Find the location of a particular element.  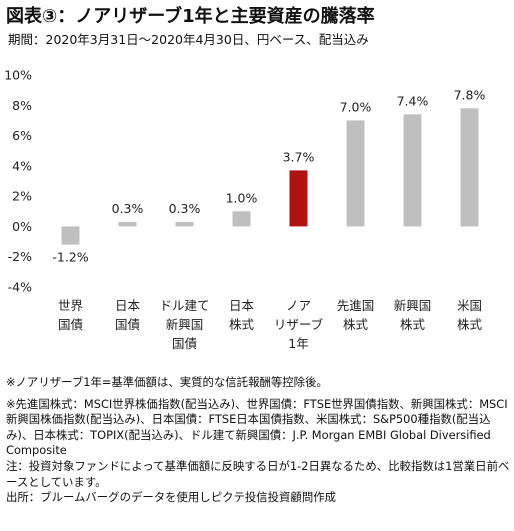

data-label: -1.2% is located at coordinates (70, 257).